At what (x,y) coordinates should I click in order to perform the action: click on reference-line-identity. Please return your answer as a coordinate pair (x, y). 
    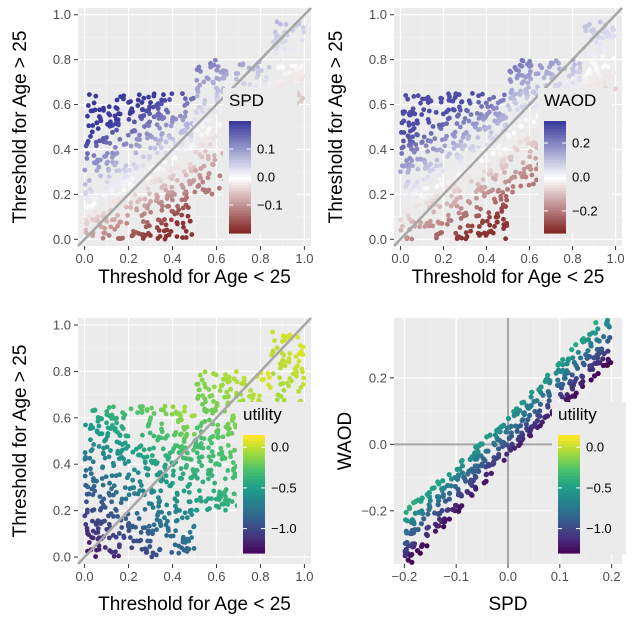
    Looking at the image, I should click on (194, 441).